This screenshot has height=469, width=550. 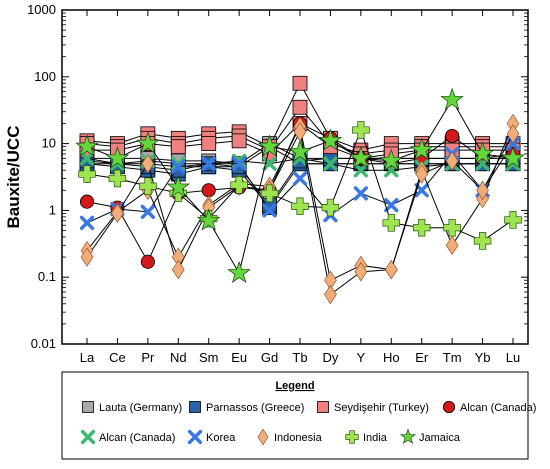 I want to click on x-tick-label: Er, so click(x=422, y=357).